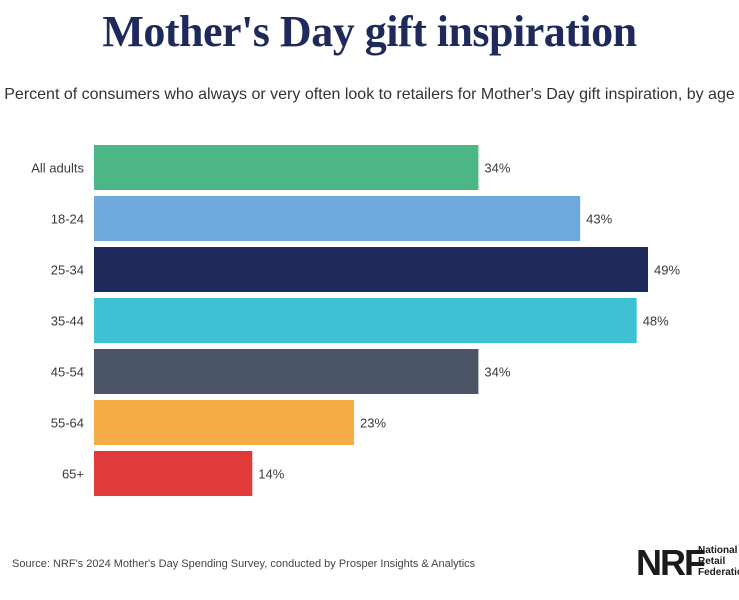 This screenshot has width=739, height=600. Describe the element at coordinates (67, 219) in the screenshot. I see `category-label: 18-24` at that location.